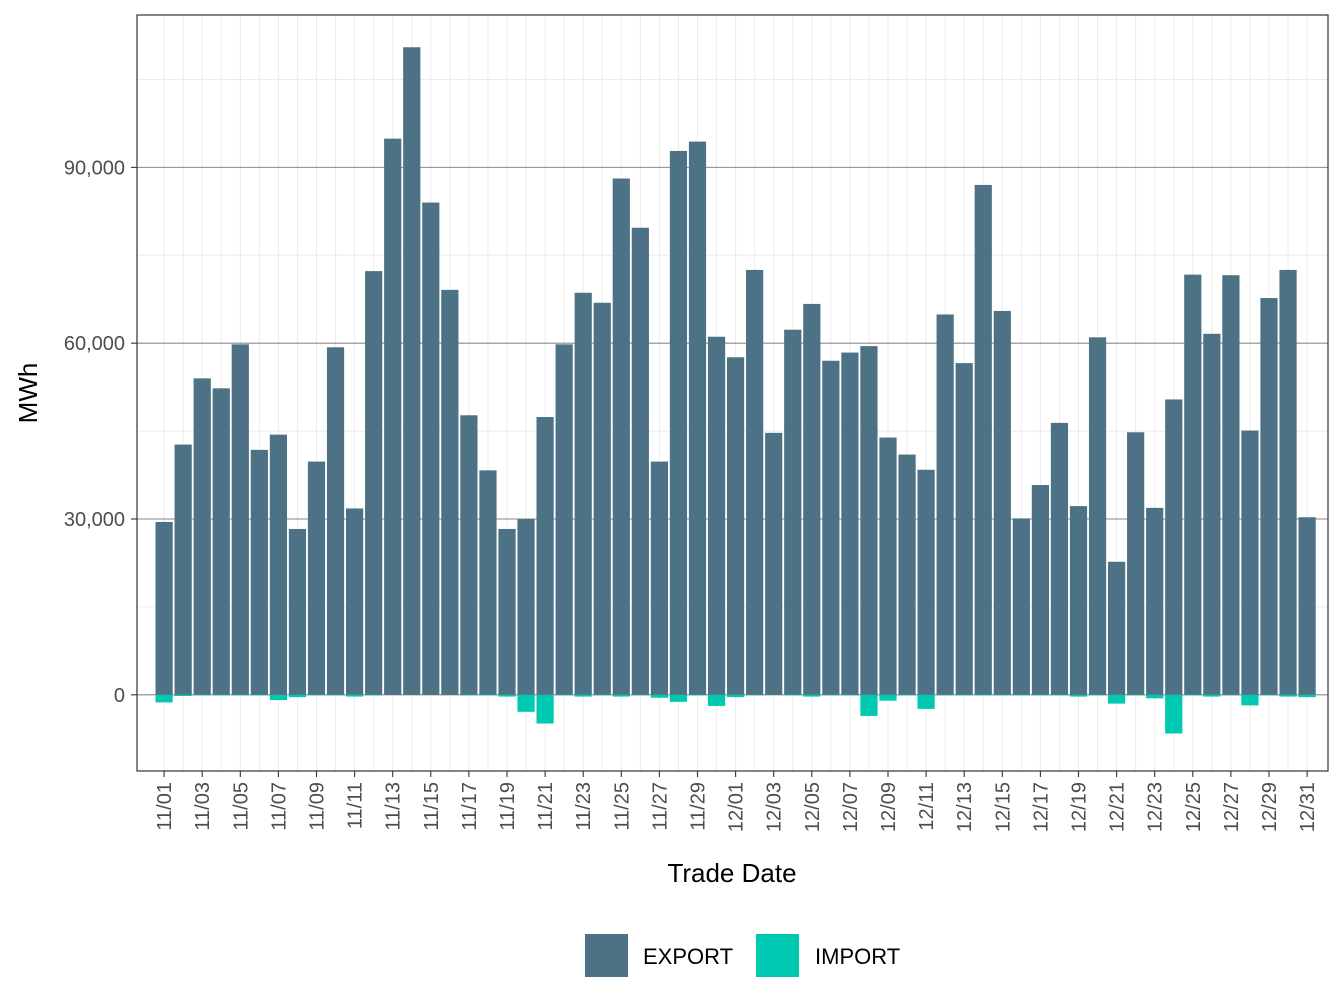  What do you see at coordinates (857, 956) in the screenshot?
I see `legend-label-import: IMPORT` at bounding box center [857, 956].